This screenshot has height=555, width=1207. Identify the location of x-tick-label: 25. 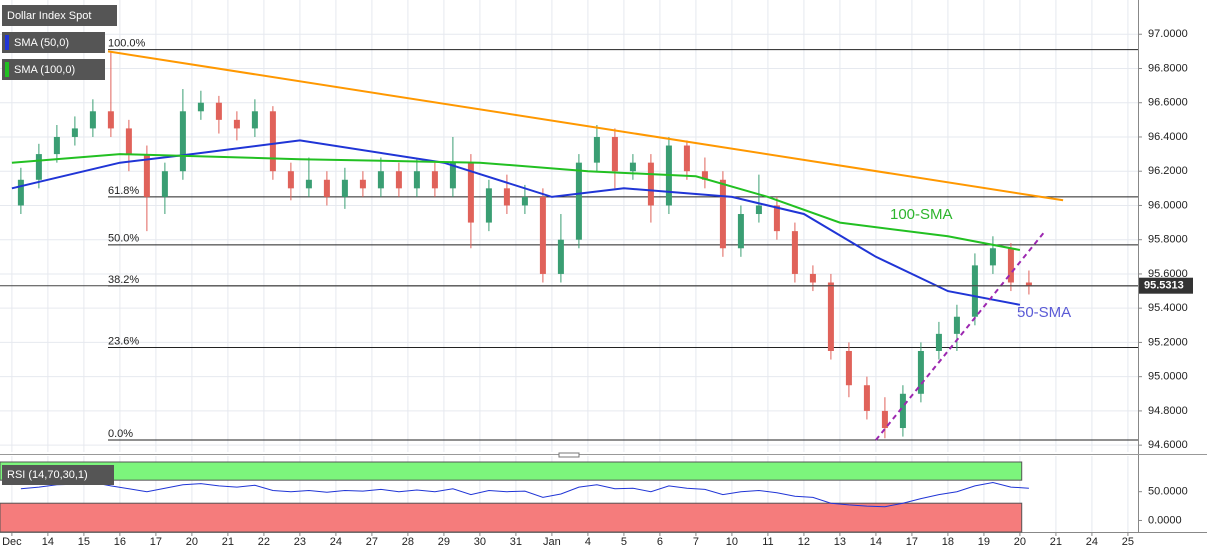
(1128, 542).